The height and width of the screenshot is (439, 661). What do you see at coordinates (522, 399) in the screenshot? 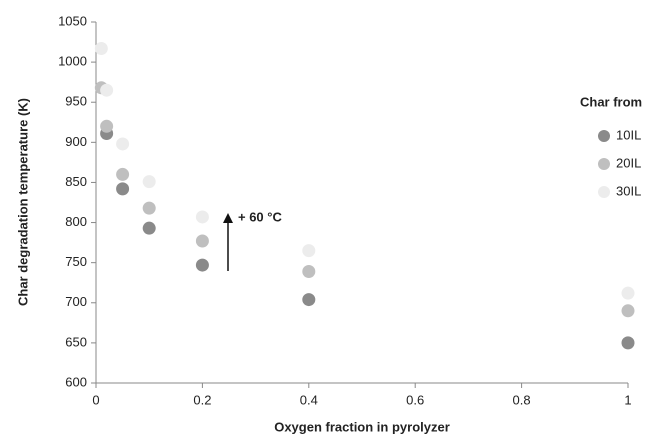
I see `x-tick-label: 0.8` at bounding box center [522, 399].